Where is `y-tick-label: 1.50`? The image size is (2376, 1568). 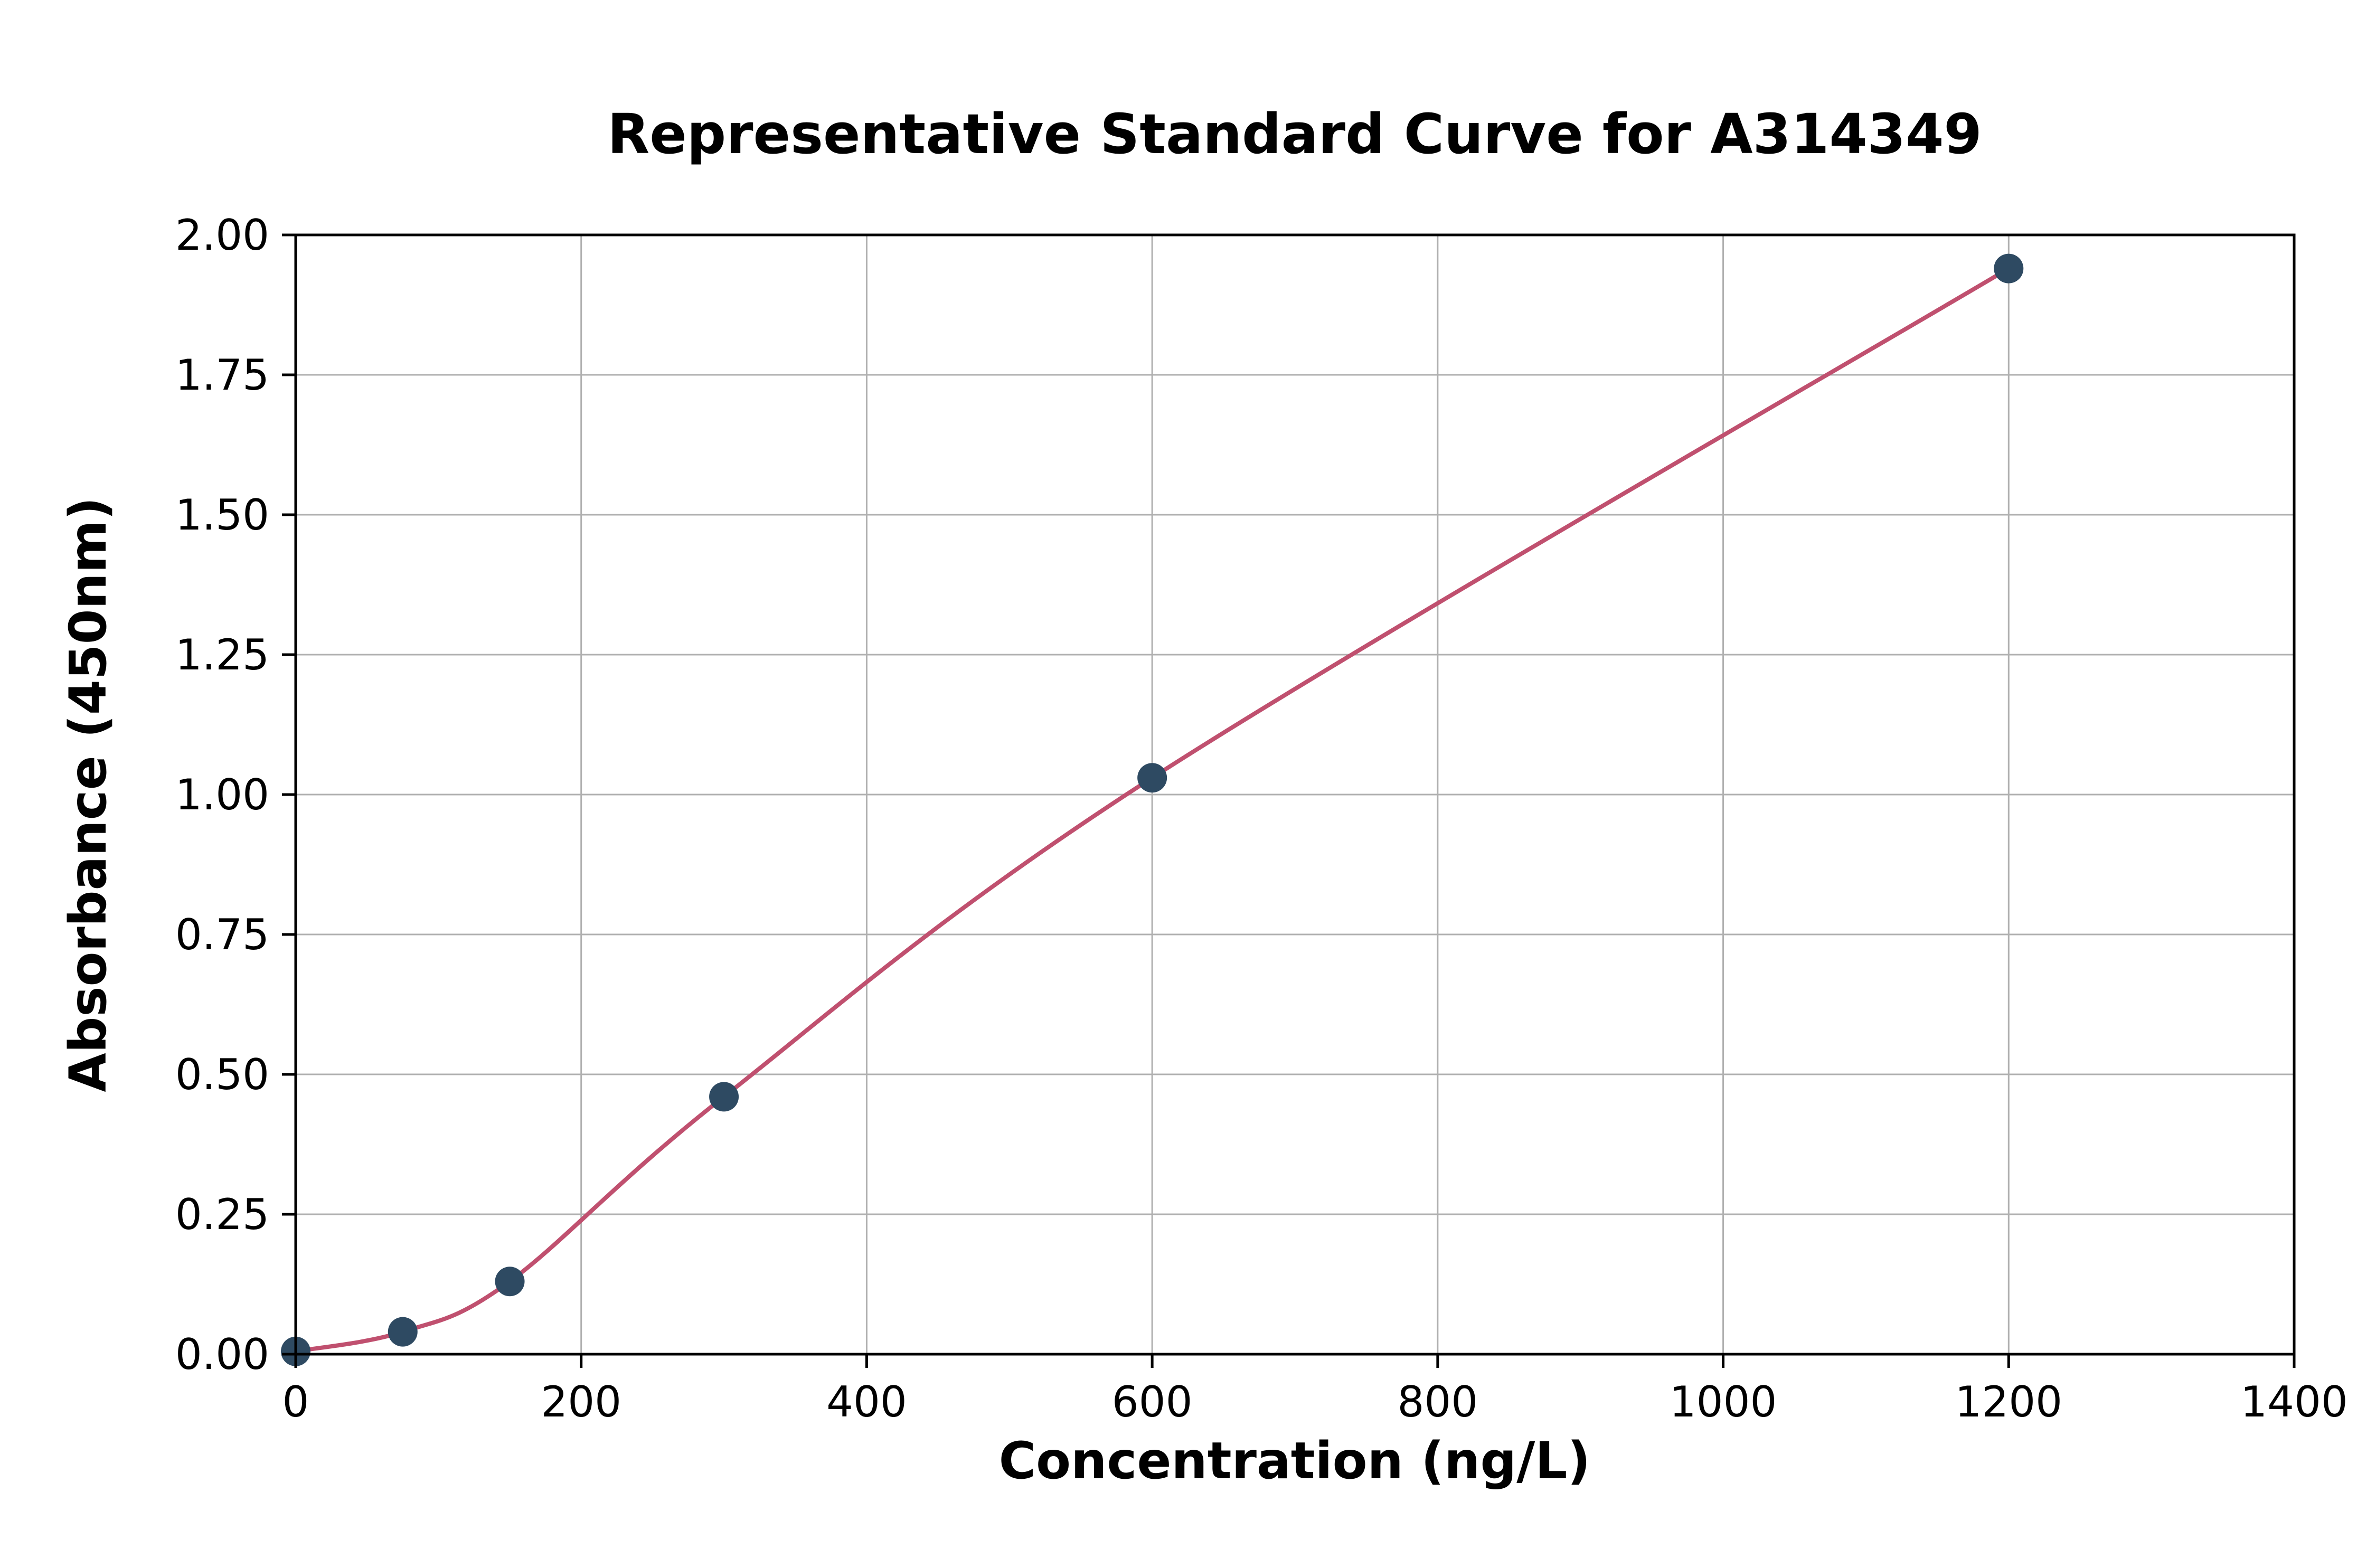 y-tick-label: 1.50 is located at coordinates (222, 515).